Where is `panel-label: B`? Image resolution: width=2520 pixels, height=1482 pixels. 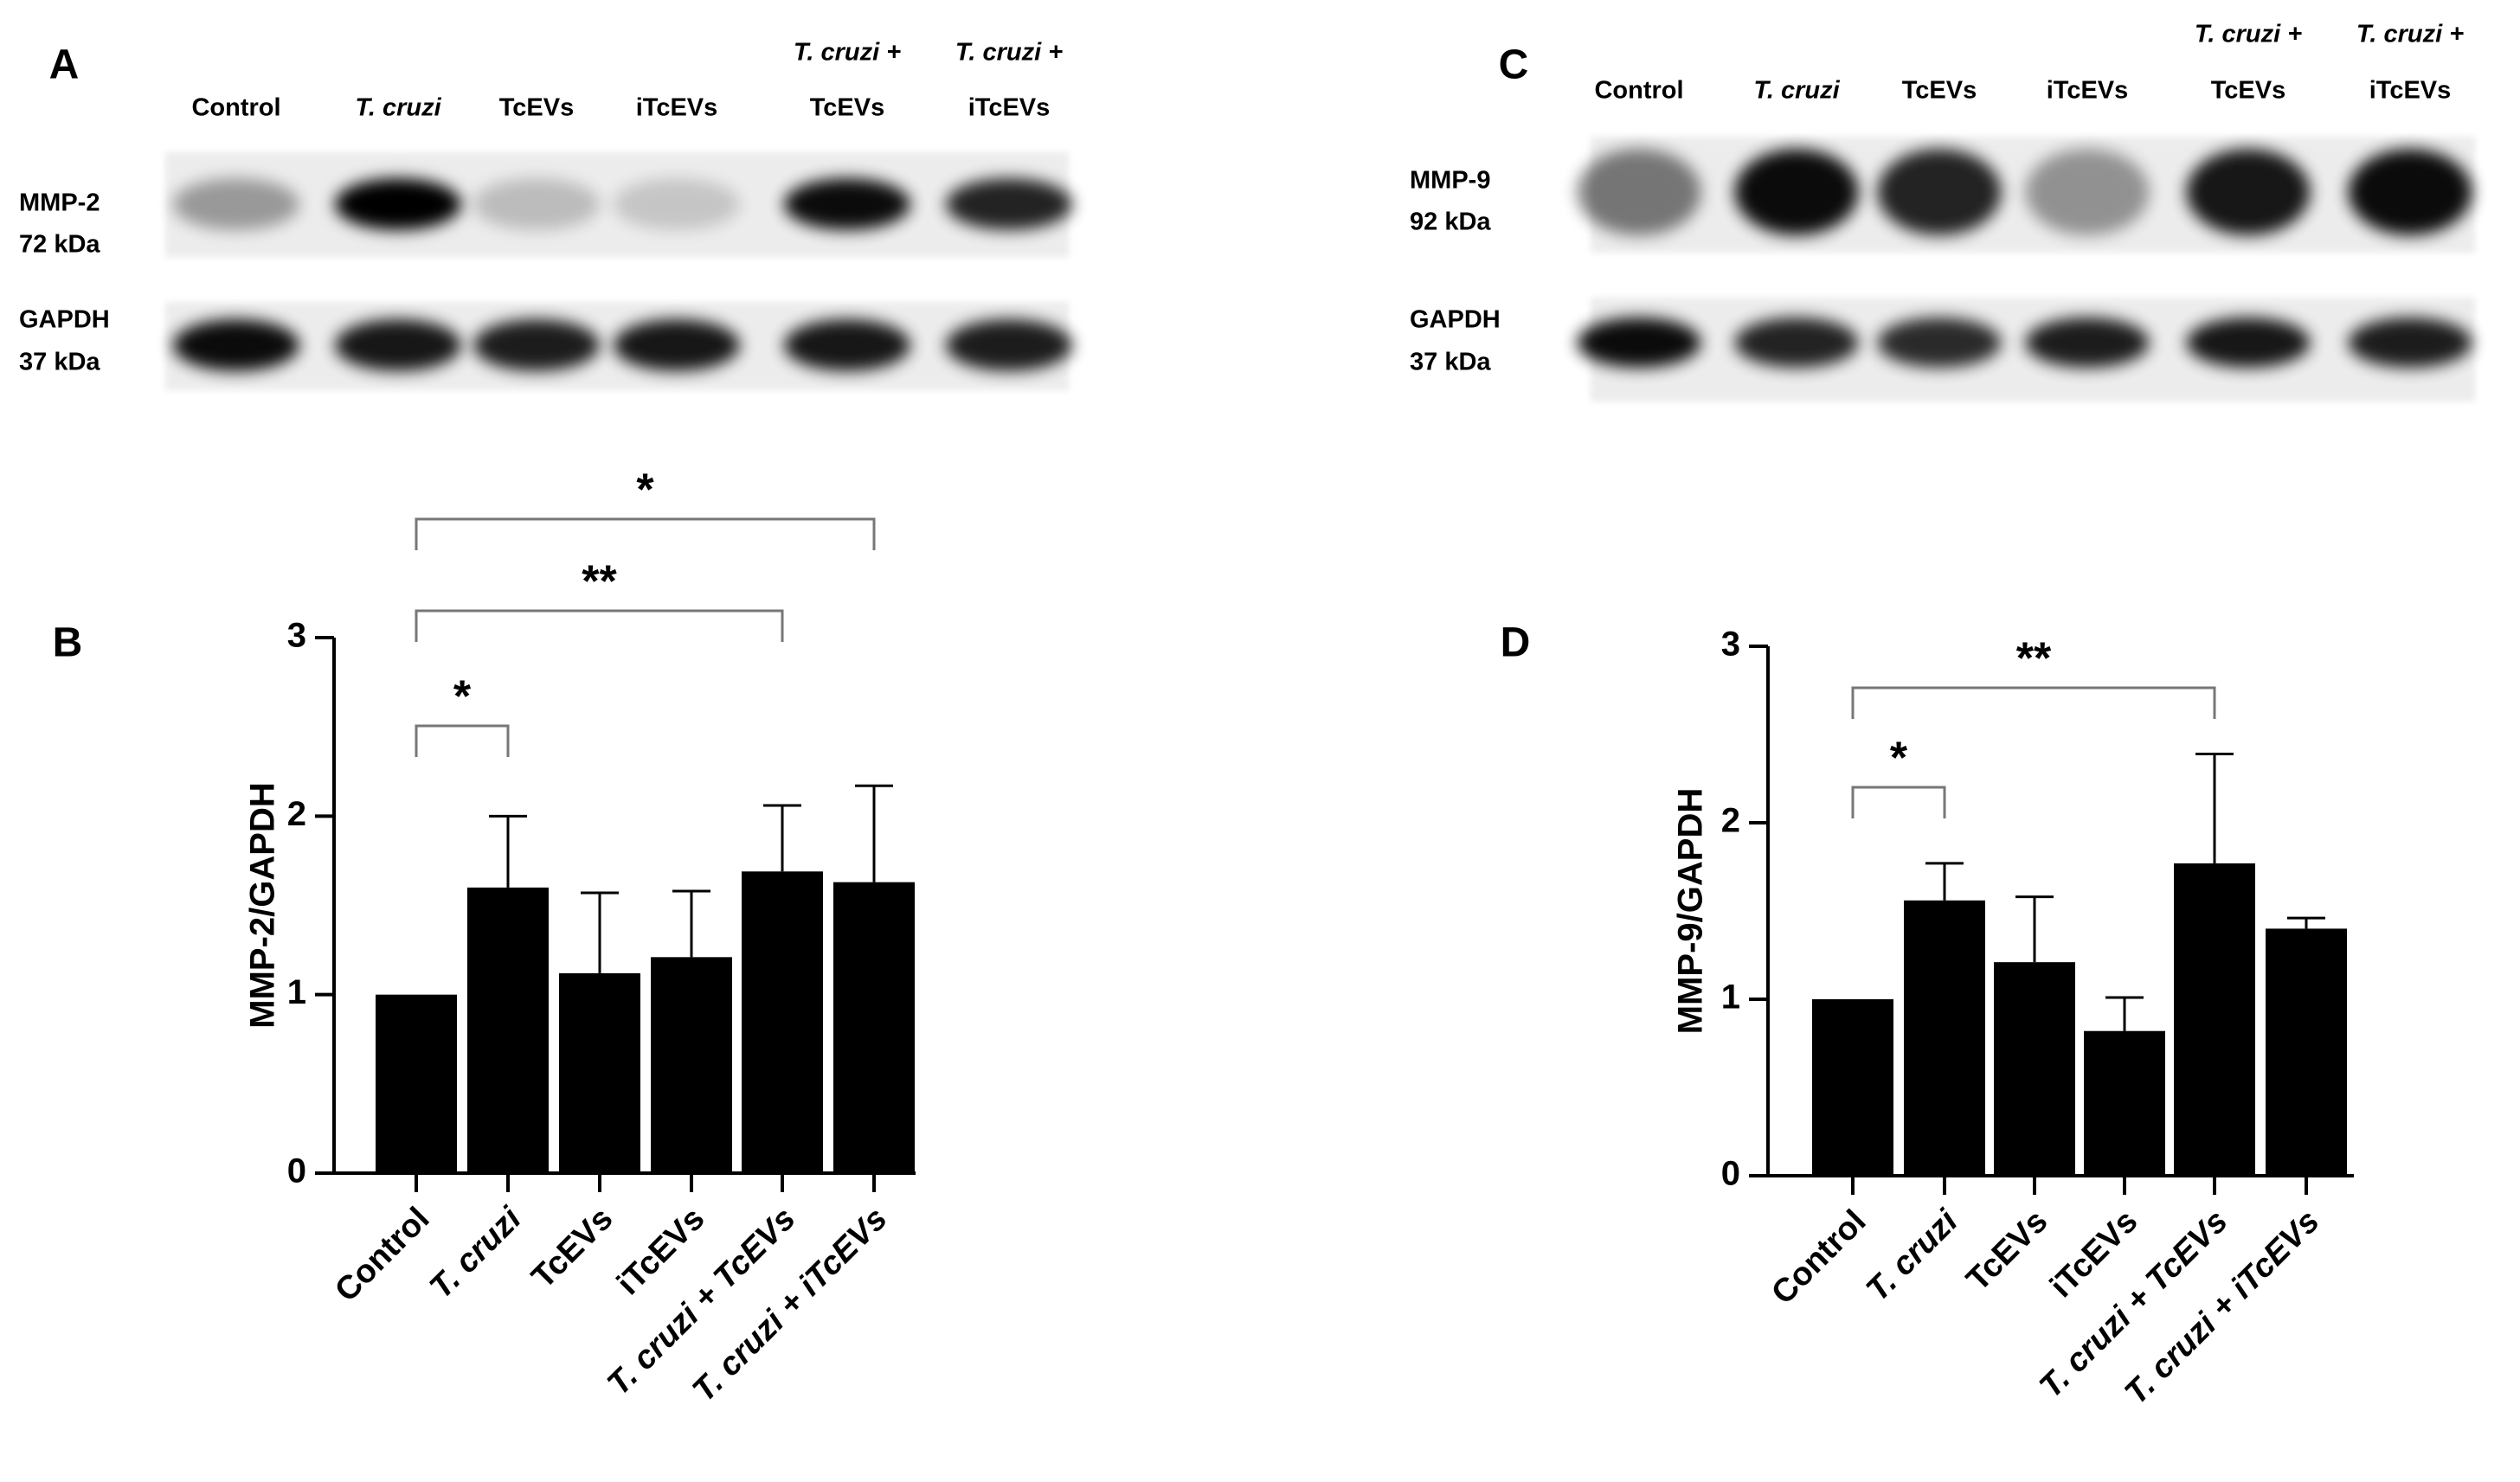 panel-label: B is located at coordinates (68, 643).